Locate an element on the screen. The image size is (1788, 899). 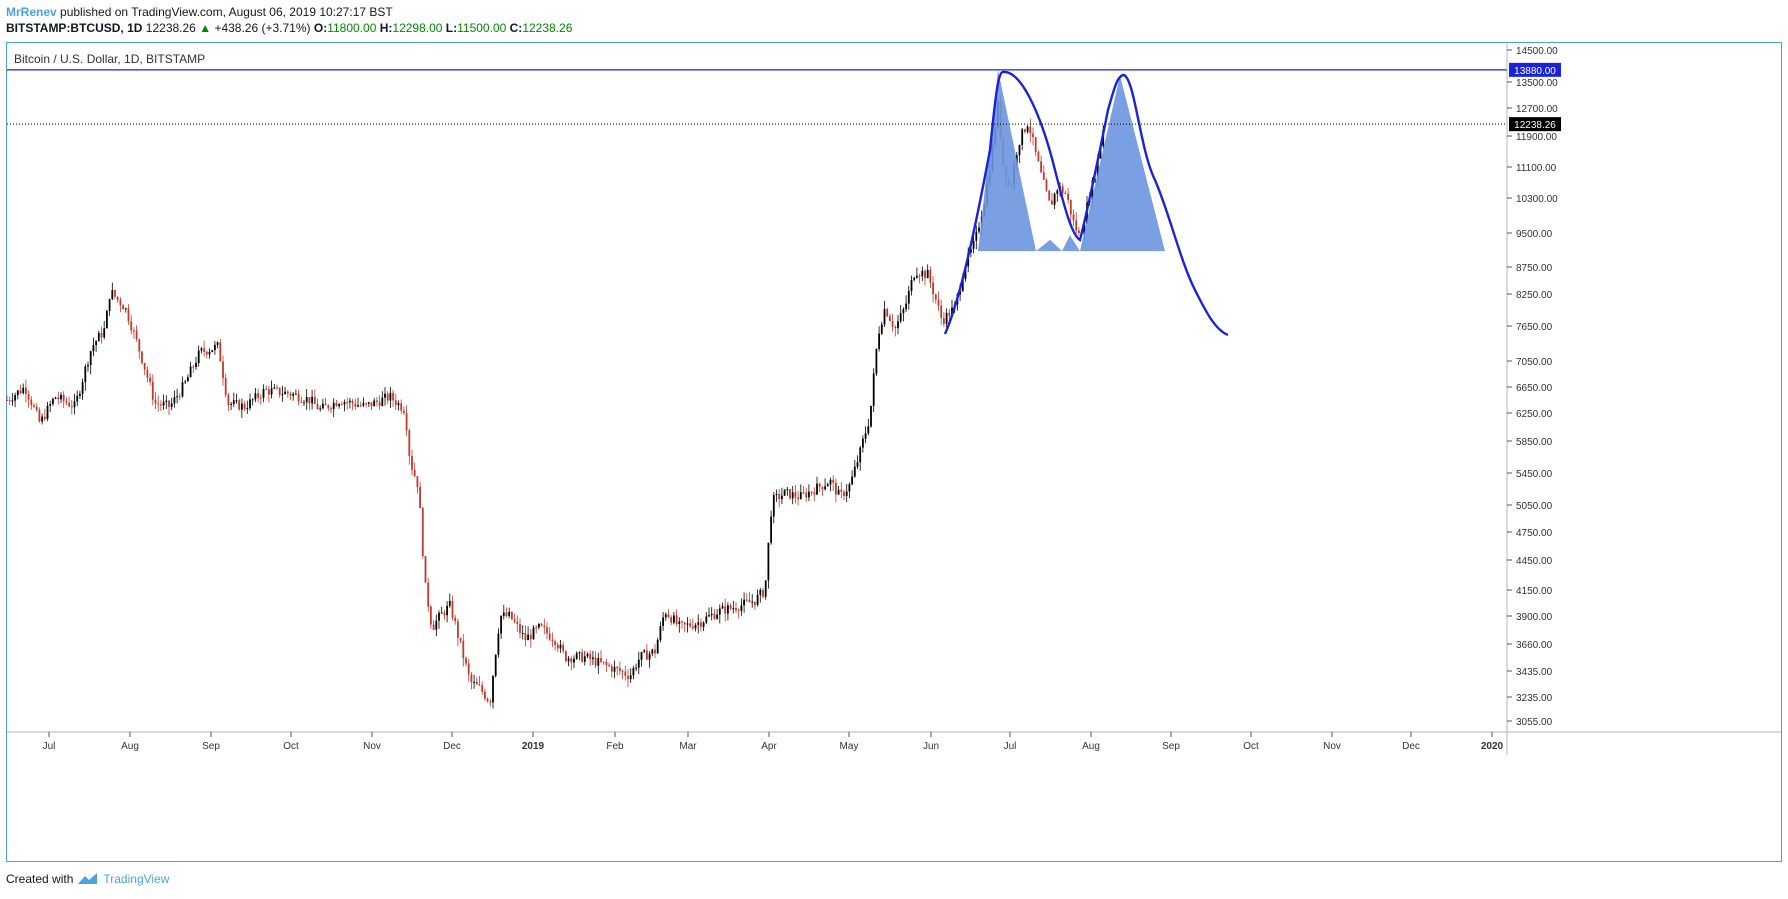
price-change: +438.26 (+3.71%) is located at coordinates (262, 28).